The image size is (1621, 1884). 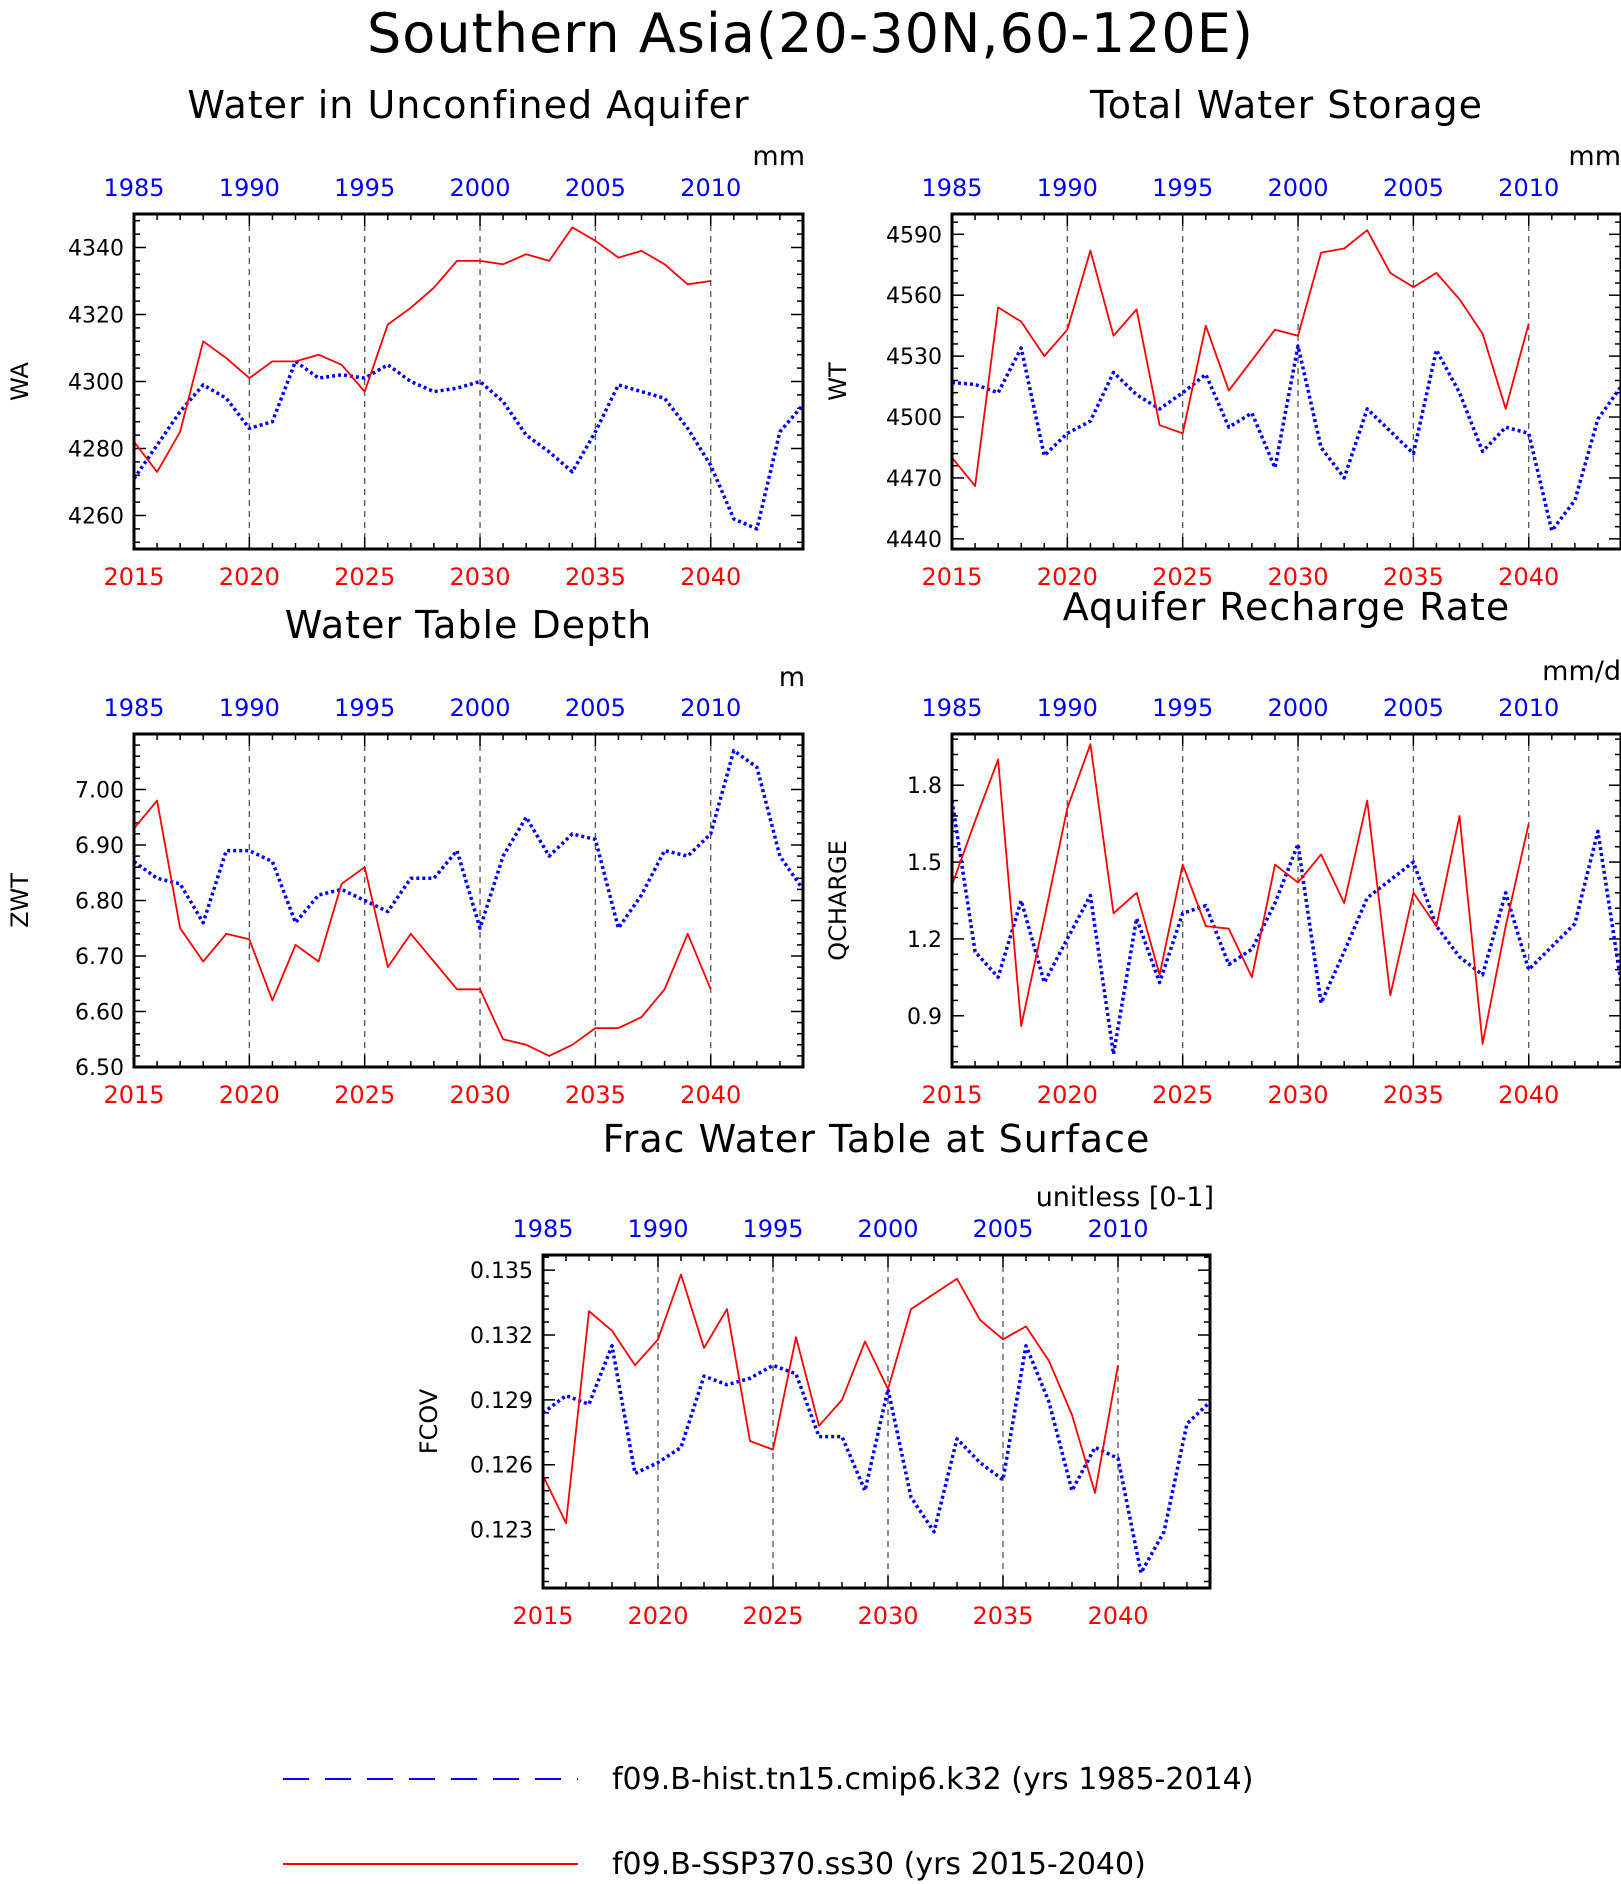 What do you see at coordinates (96, 249) in the screenshot?
I see `y-tick-label: 4340` at bounding box center [96, 249].